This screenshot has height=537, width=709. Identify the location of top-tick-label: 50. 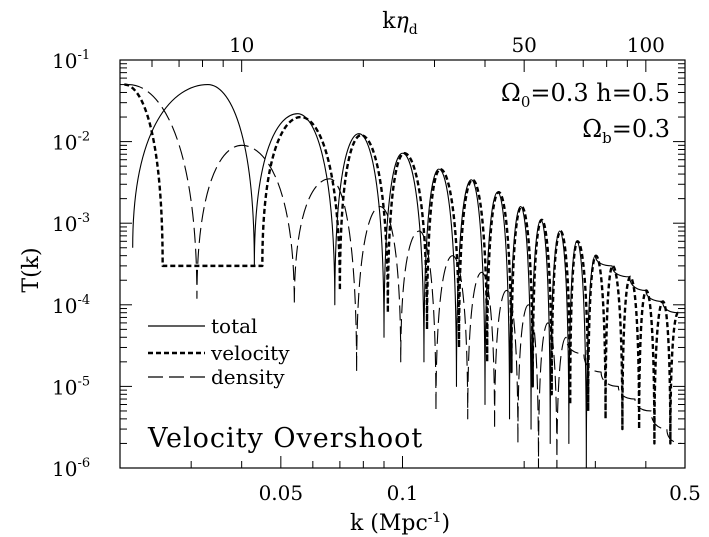
(523, 45).